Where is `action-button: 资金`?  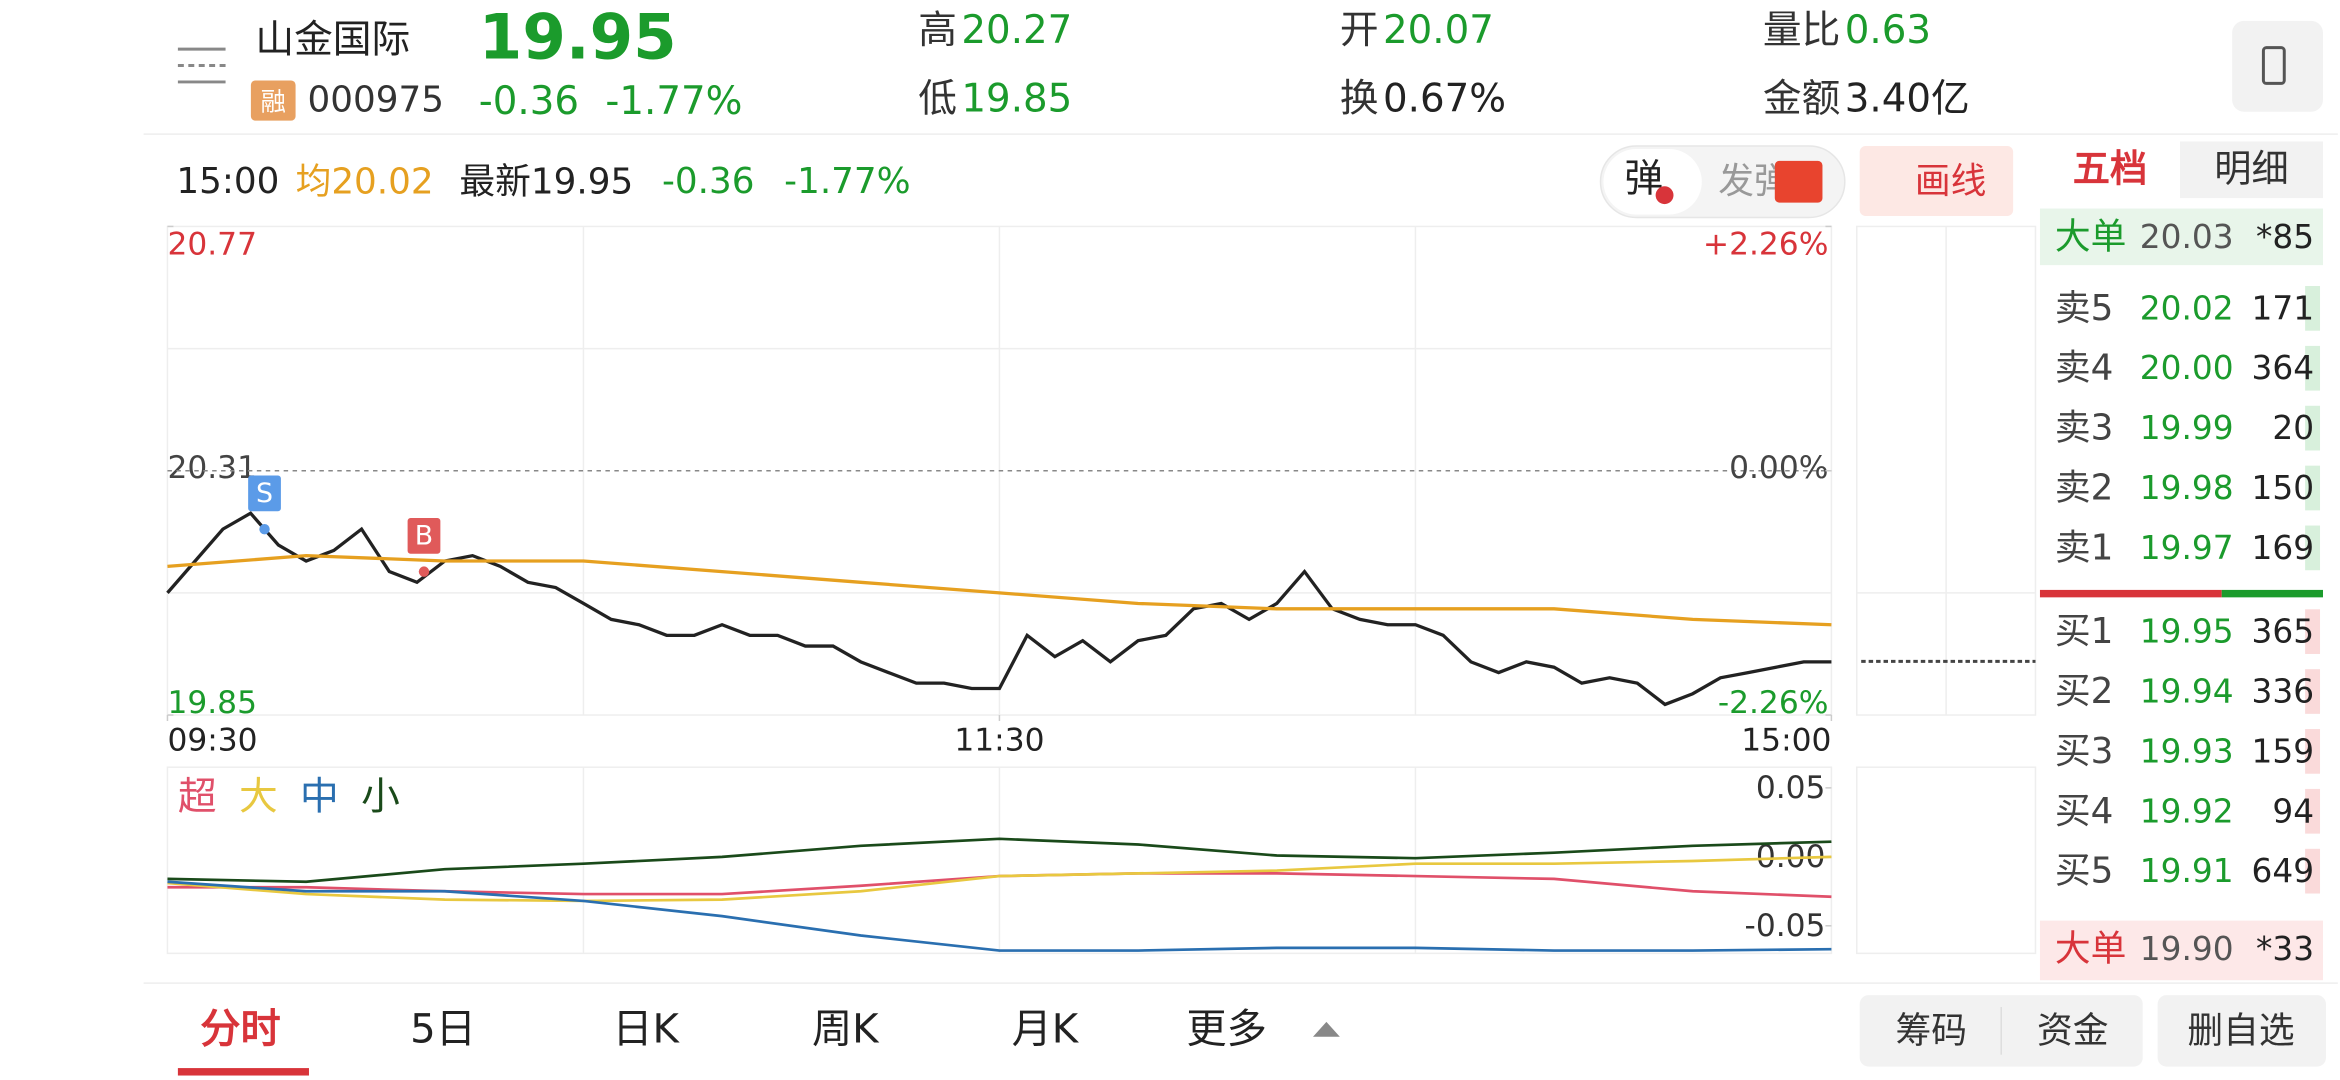
action-button: 资金 is located at coordinates (2073, 1030).